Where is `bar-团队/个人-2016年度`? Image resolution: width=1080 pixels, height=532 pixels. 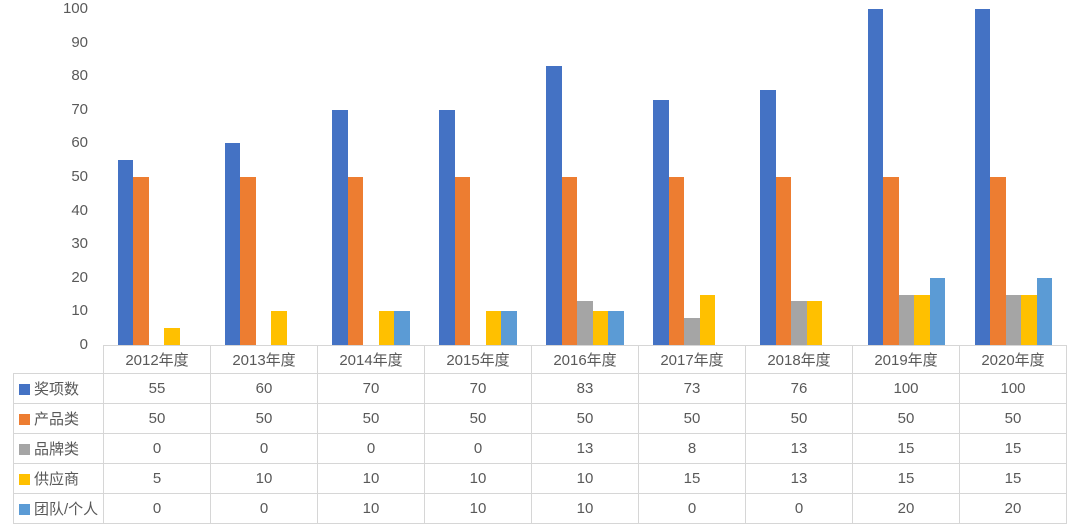
bar-团队/个人-2016年度 is located at coordinates (616, 328).